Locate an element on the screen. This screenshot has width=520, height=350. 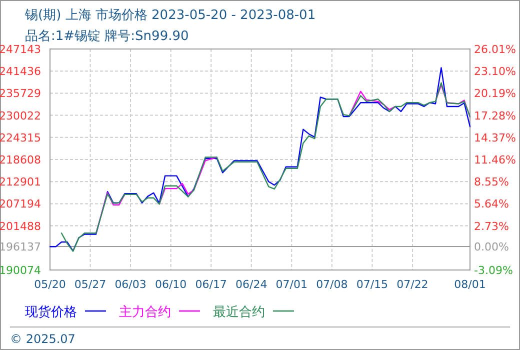
y-tick-label: 207194 is located at coordinates (20, 204).